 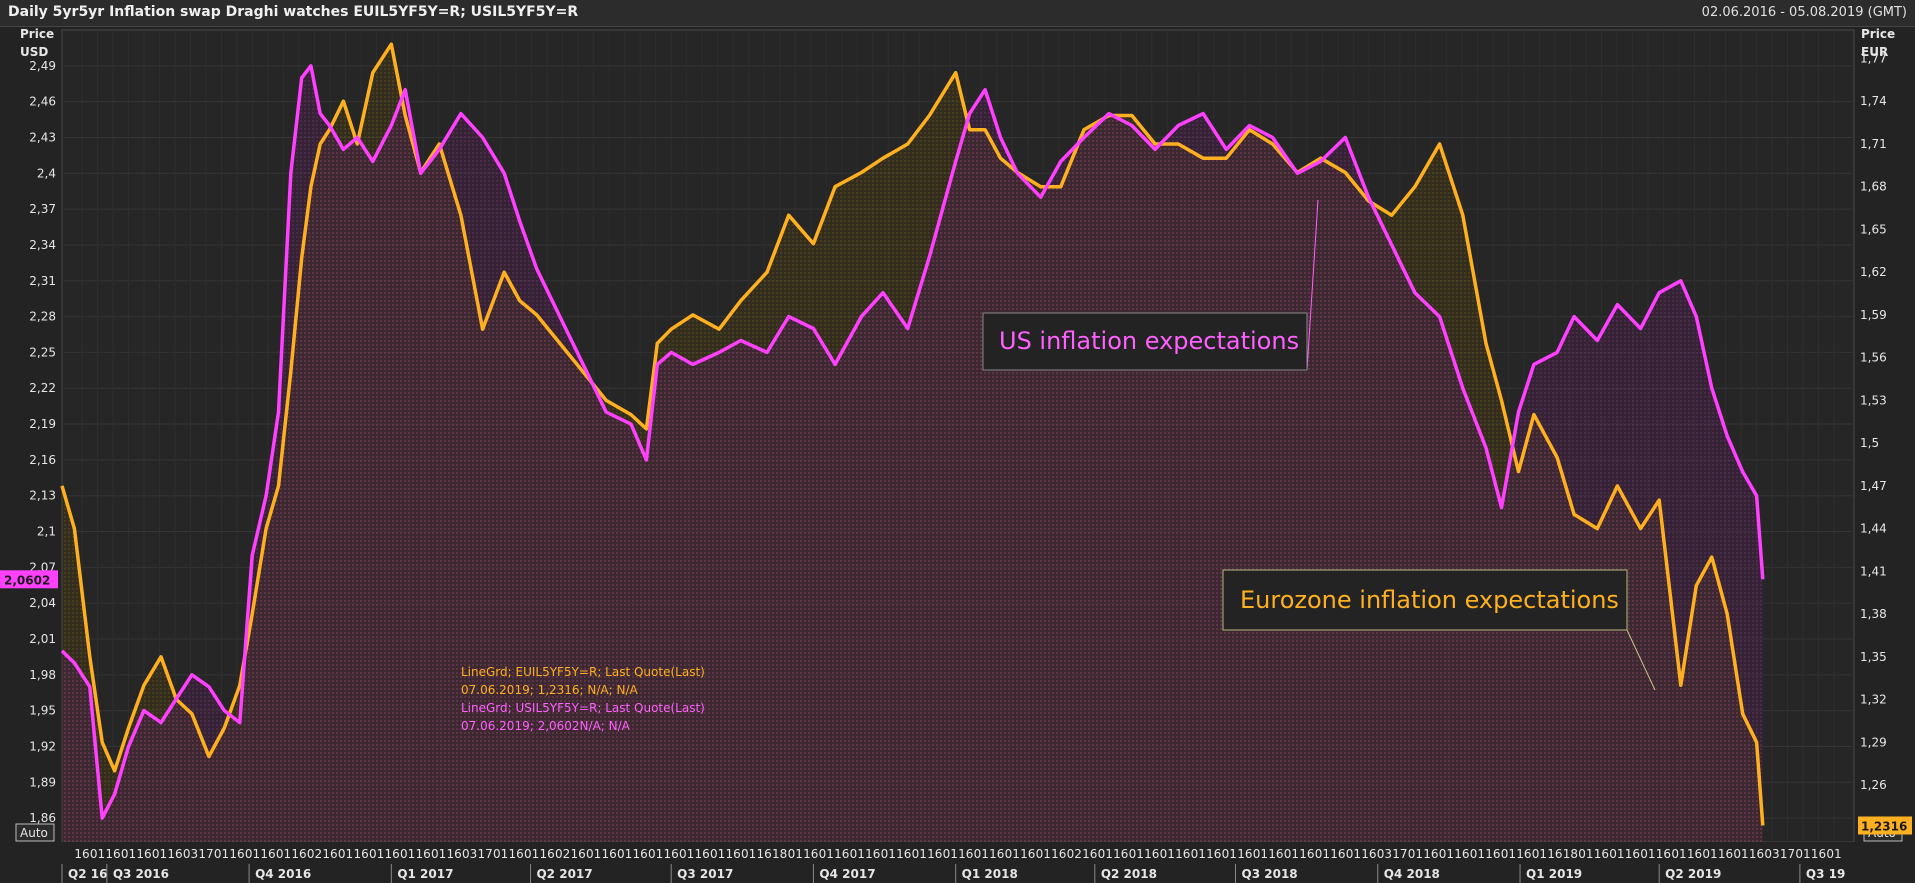 What do you see at coordinates (1693, 874) in the screenshot?
I see `x-quarter-label: Q2 2019` at bounding box center [1693, 874].